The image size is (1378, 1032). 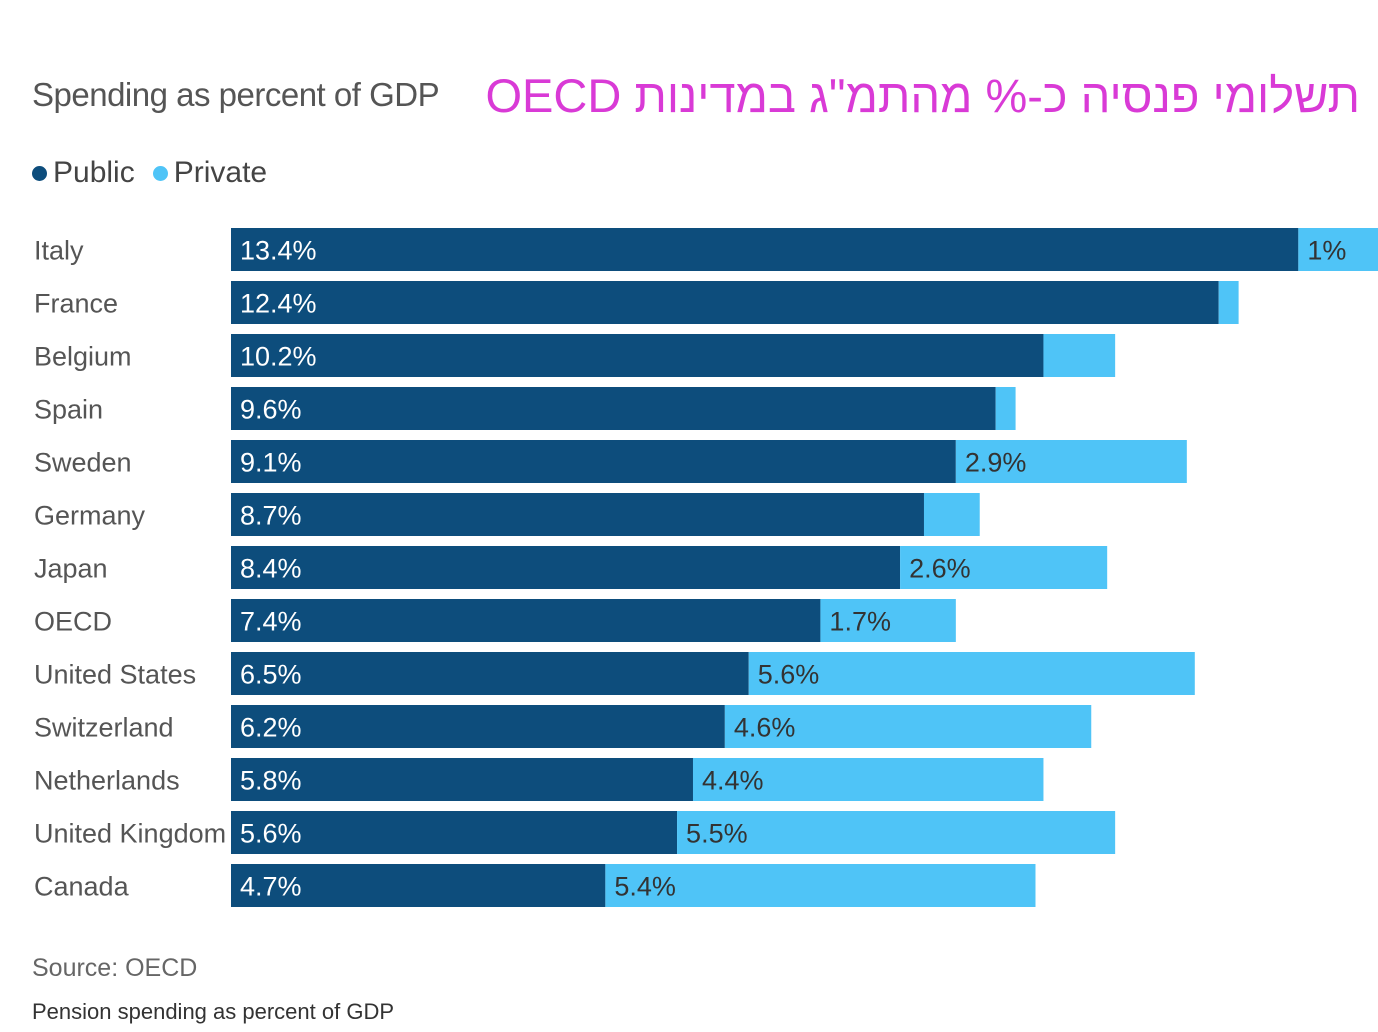 I want to click on bar-private-netherlands, so click(x=868, y=779).